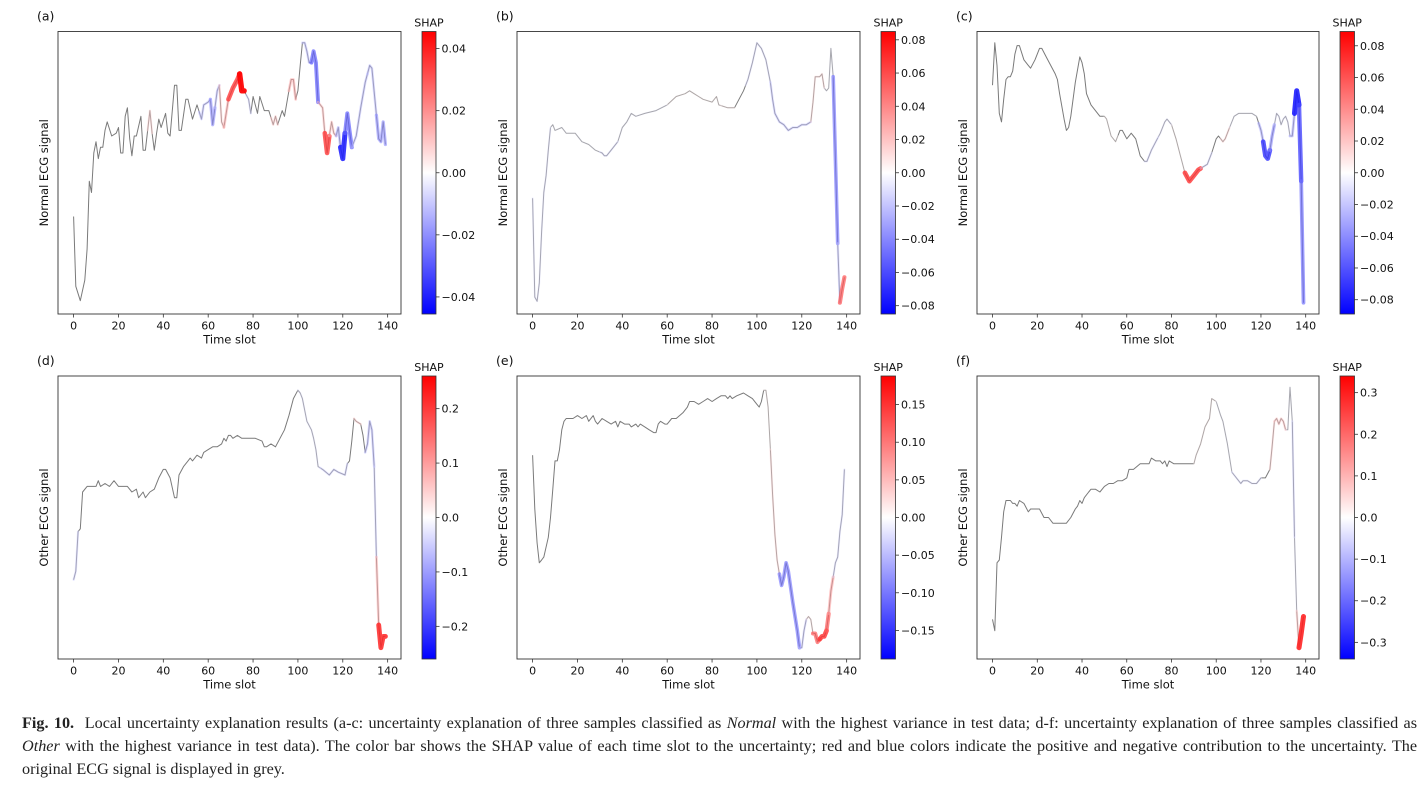  I want to click on panel-label: (e), so click(504, 360).